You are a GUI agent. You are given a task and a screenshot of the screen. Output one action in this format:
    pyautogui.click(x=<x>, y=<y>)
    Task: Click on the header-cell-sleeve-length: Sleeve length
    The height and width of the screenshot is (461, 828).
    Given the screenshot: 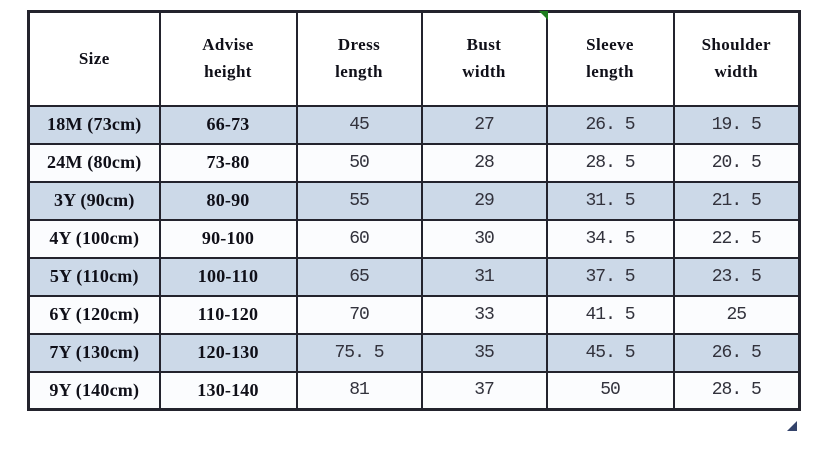 What is the action you would take?
    pyautogui.click(x=610, y=58)
    